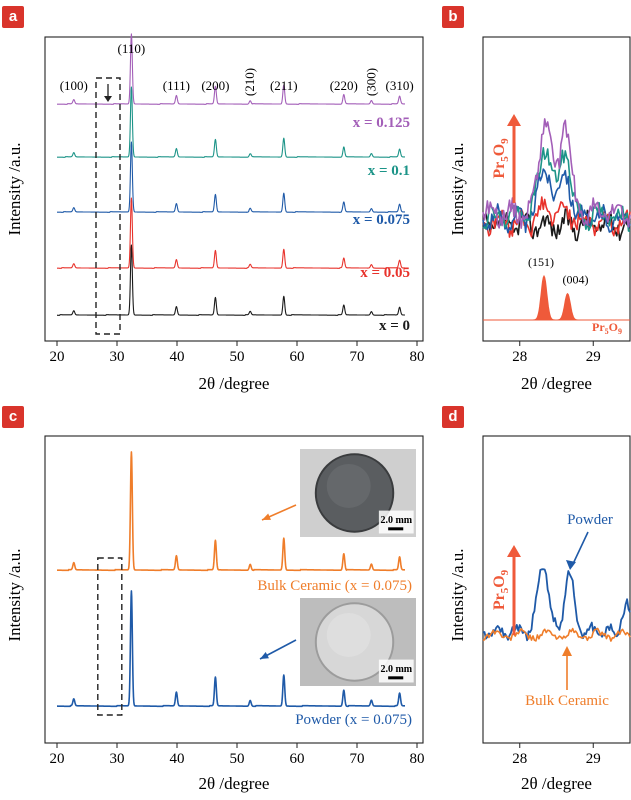  I want to click on panel-c-xtick-label: 70, so click(357, 759).